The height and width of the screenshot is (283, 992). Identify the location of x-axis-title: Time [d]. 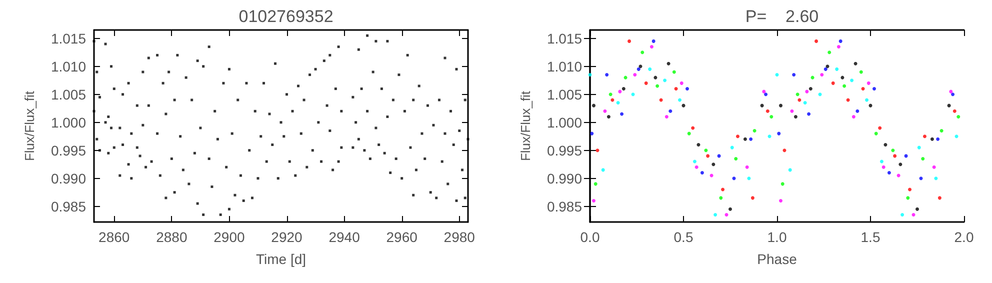
(281, 259).